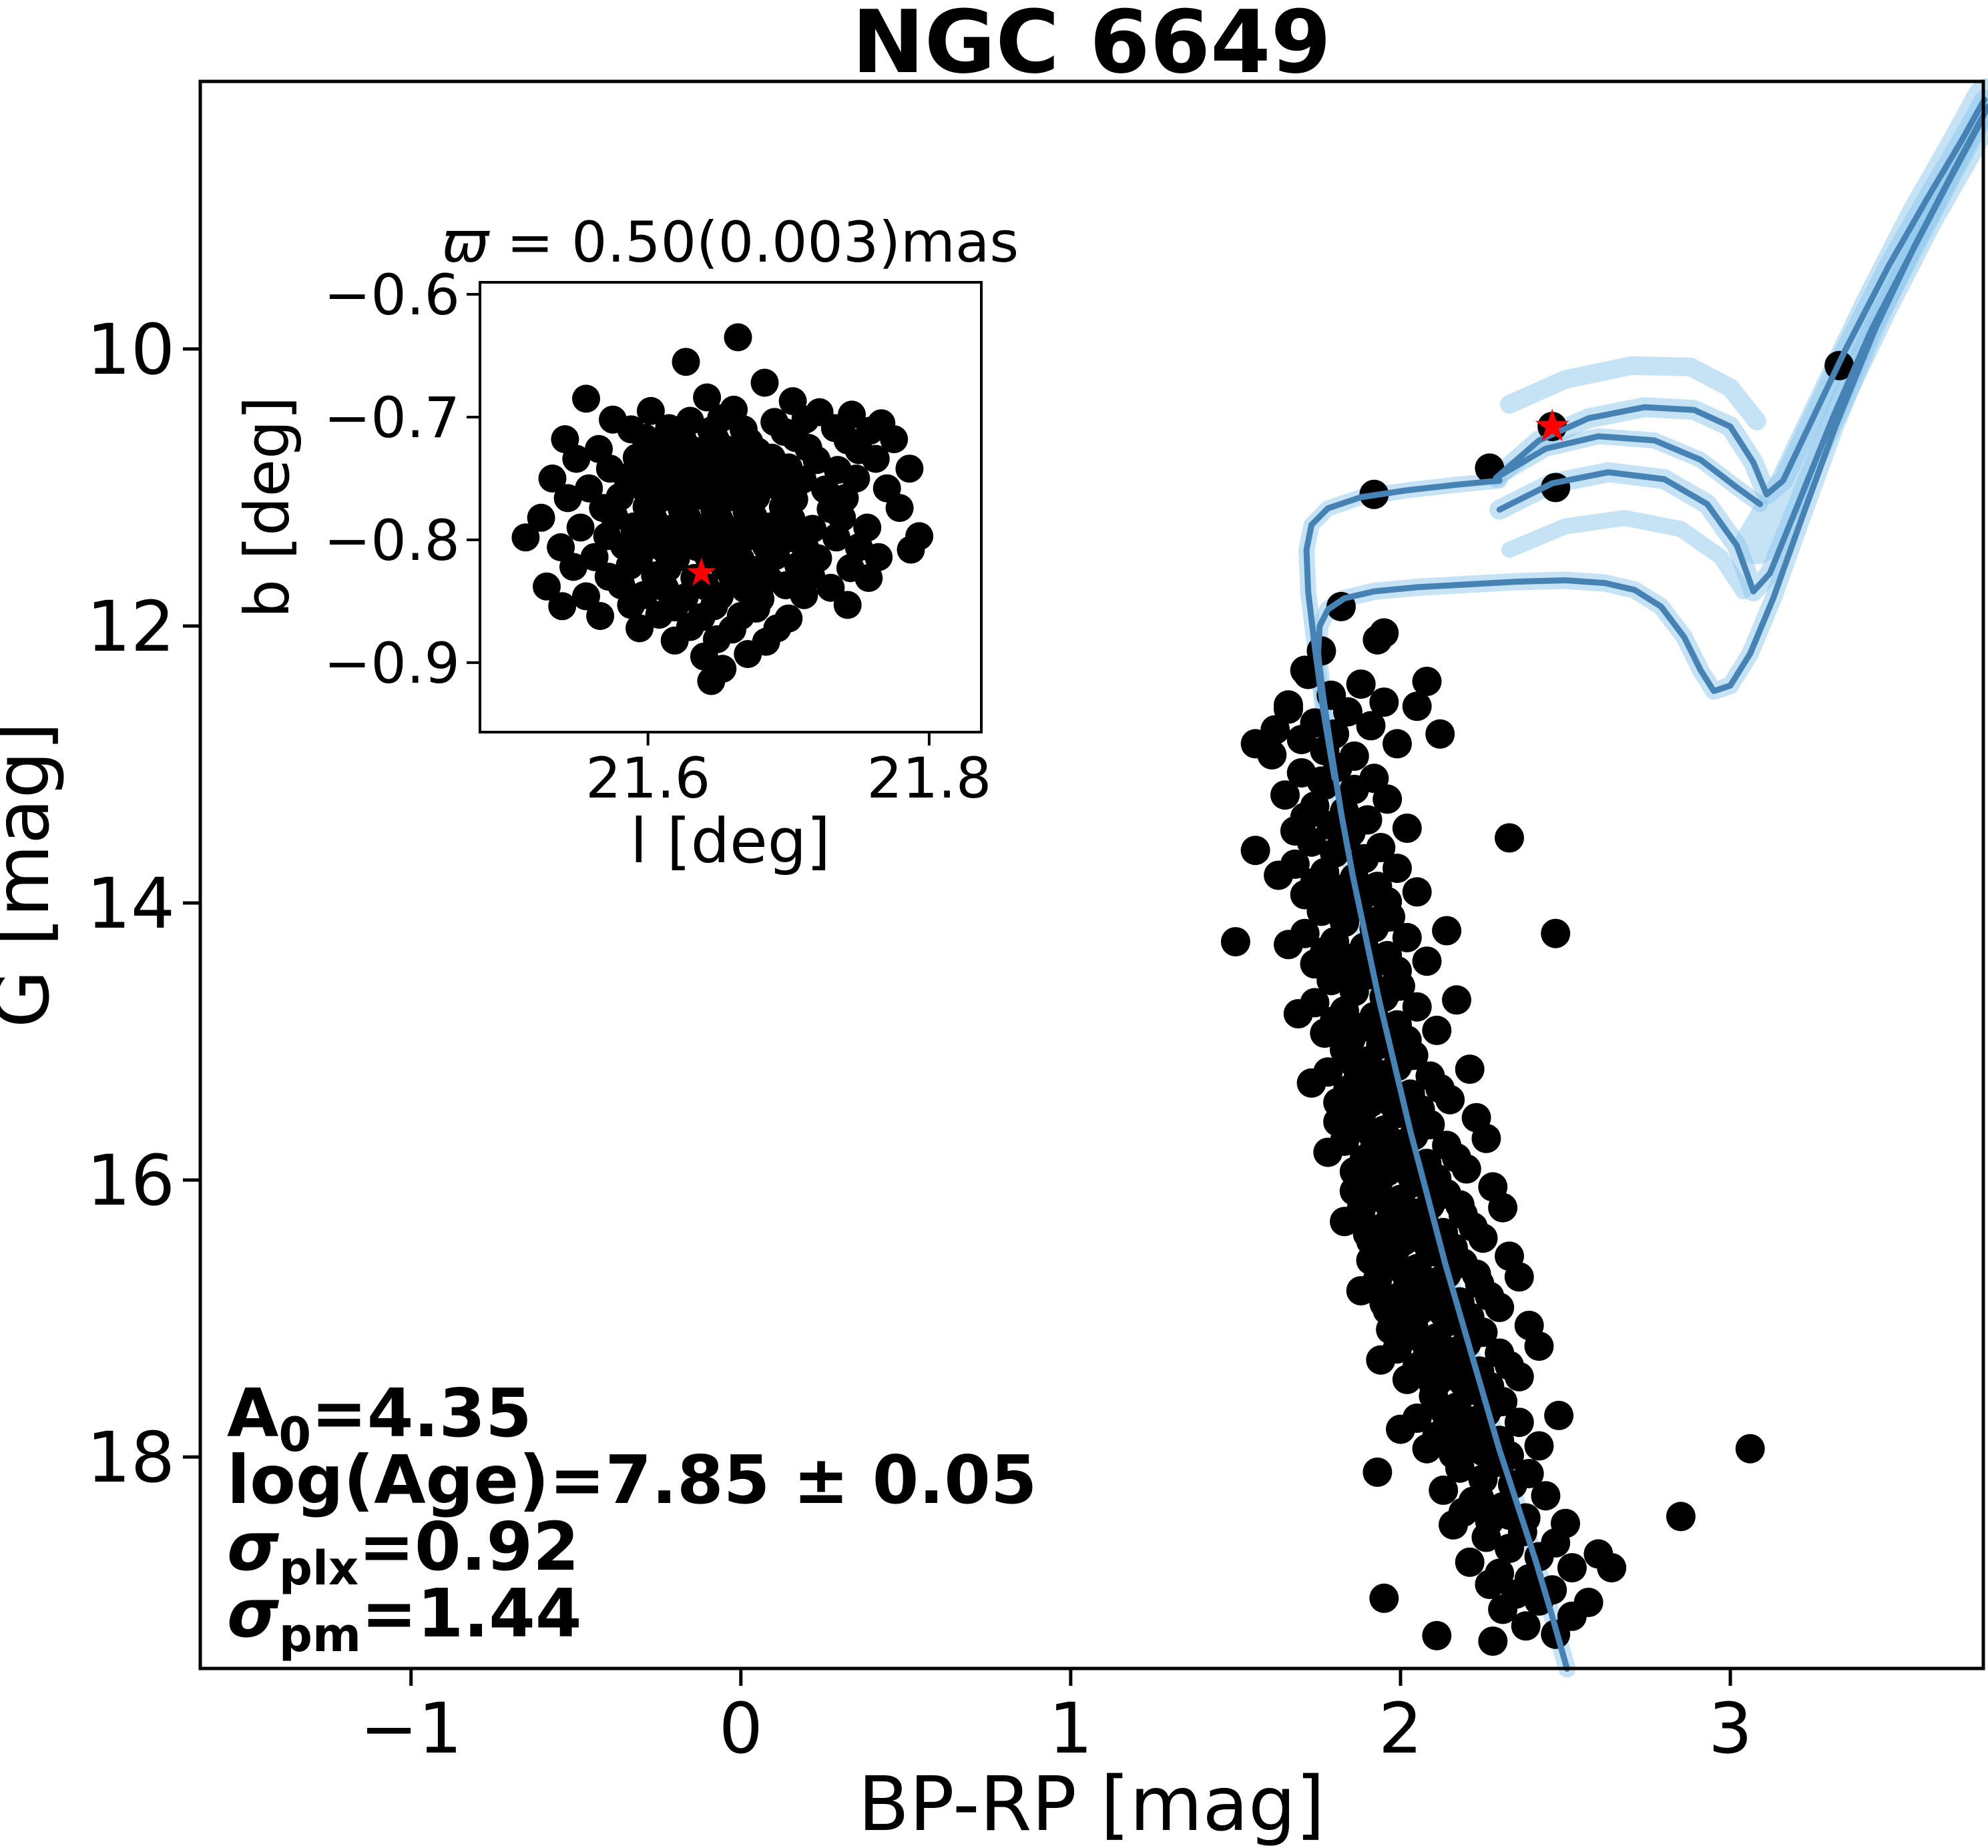 The width and height of the screenshot is (1988, 1848). What do you see at coordinates (404, 1618) in the screenshot?
I see `stat-sigma-pm: σpm=1.44` at bounding box center [404, 1618].